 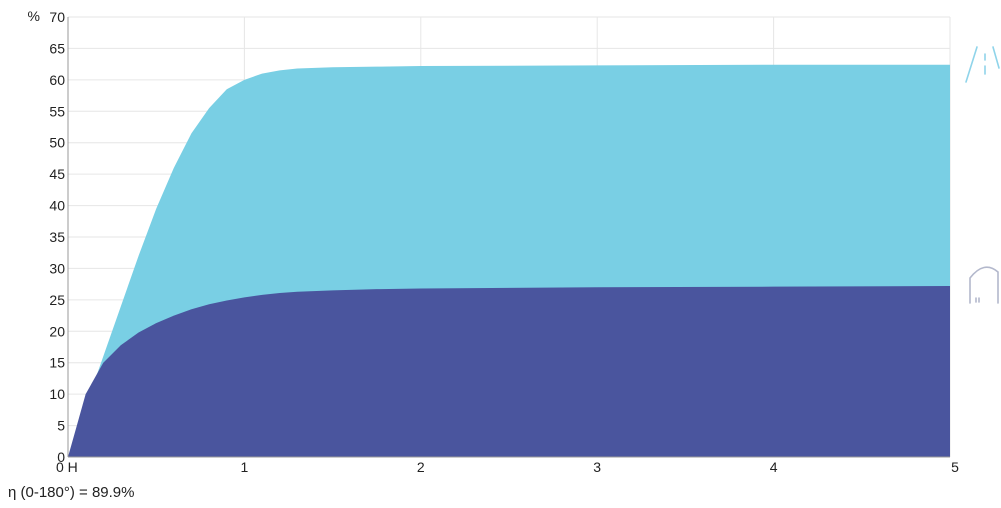 What do you see at coordinates (57, 268) in the screenshot?
I see `y-tick-label: 30` at bounding box center [57, 268].